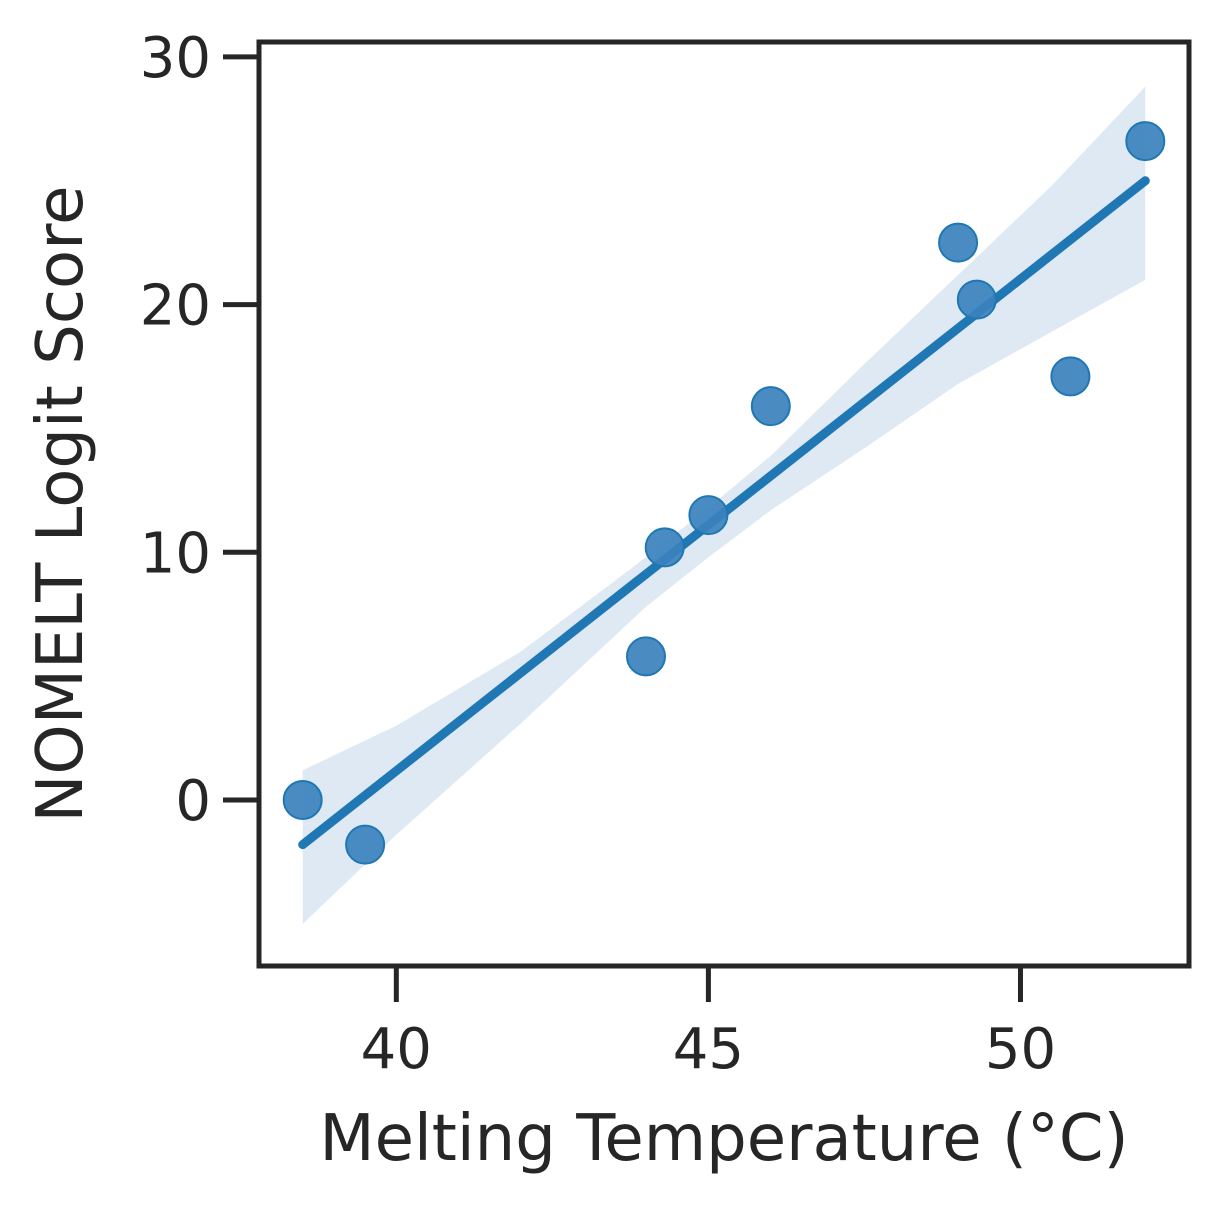 This screenshot has height=1206, width=1219. Describe the element at coordinates (61, 504) in the screenshot. I see `y-axis-title: NOMELT Logit Score` at that location.